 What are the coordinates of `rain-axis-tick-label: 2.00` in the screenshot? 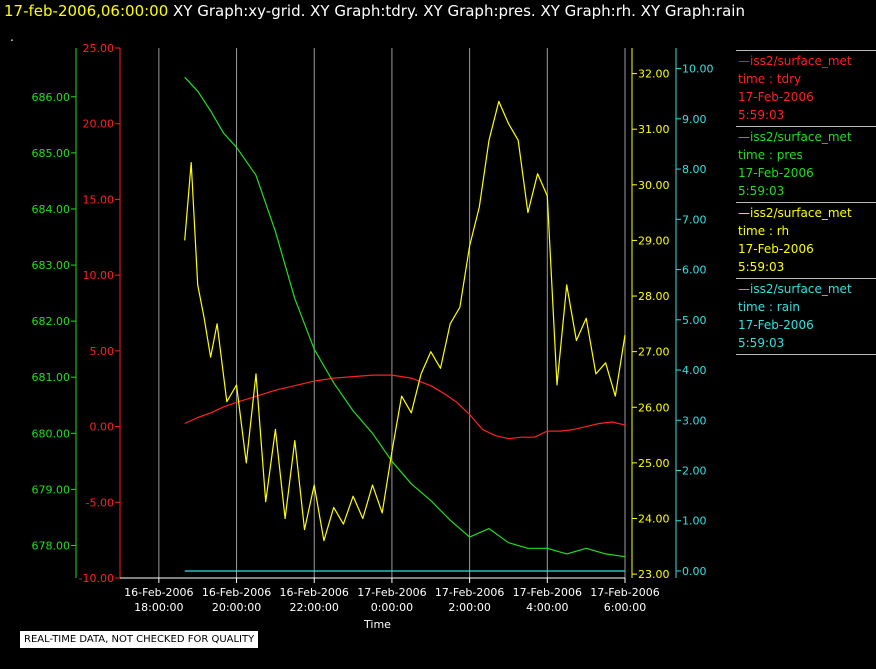 It's located at (694, 470).